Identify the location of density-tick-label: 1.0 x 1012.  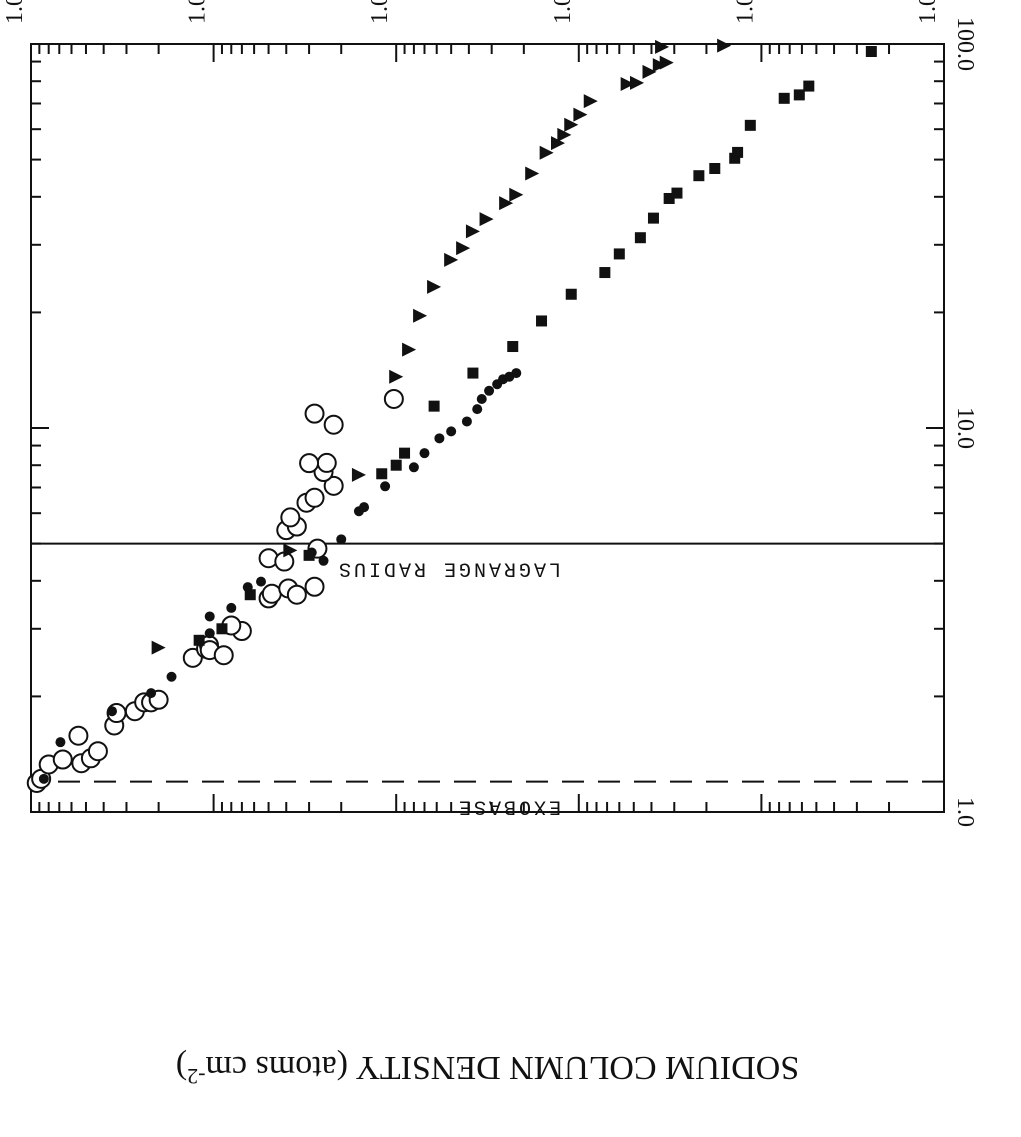
(14, 12).